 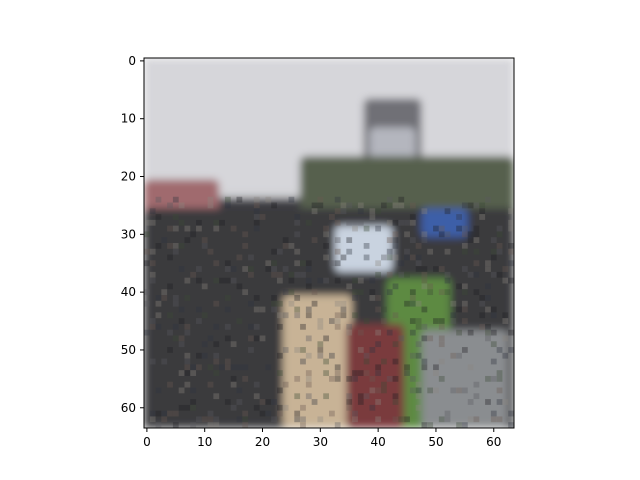 I want to click on x-tick-label: 30, so click(x=320, y=442).